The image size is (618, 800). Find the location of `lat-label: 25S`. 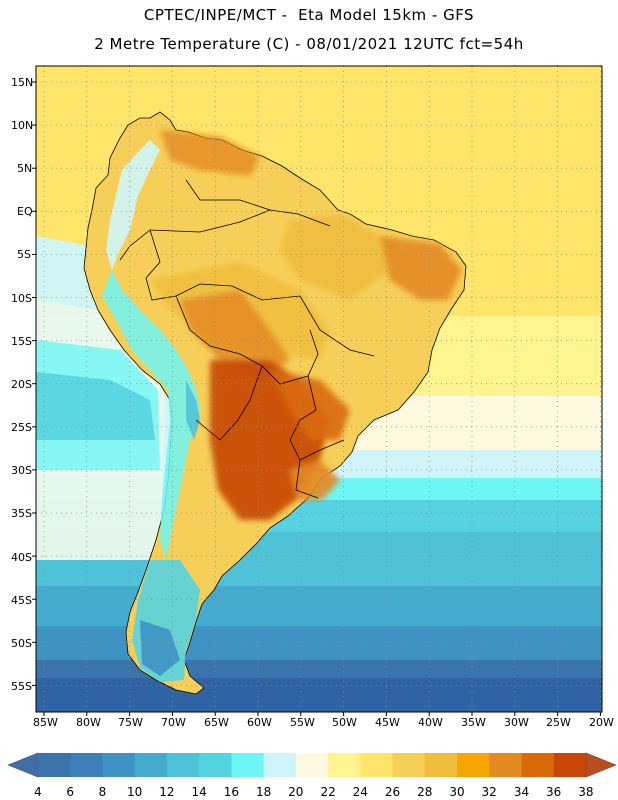

lat-label: 25S is located at coordinates (21, 427).